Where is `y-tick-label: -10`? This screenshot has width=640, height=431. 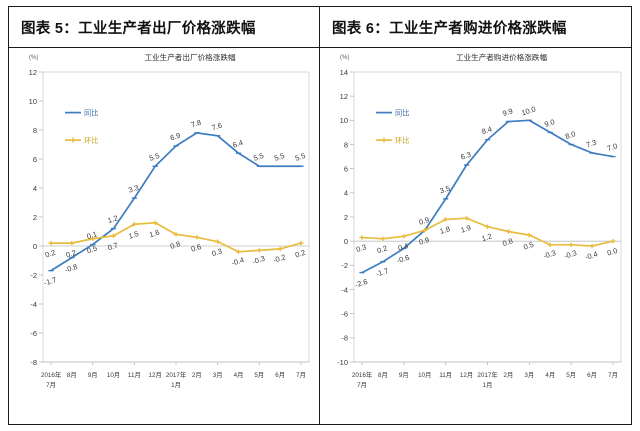
y-tick-label: -10 is located at coordinates (342, 362).